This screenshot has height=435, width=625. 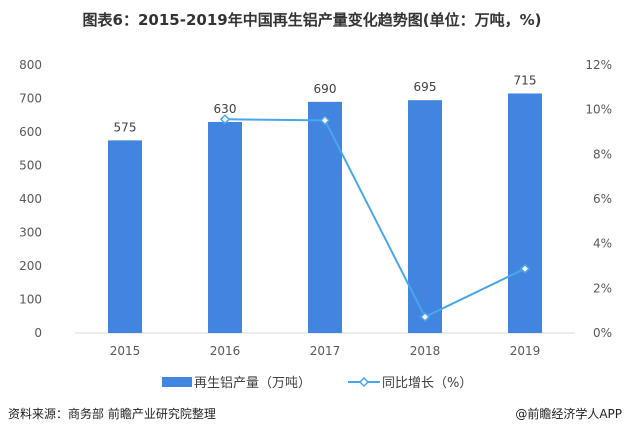 I want to click on y-left-tick-label: 600, so click(x=30, y=132).